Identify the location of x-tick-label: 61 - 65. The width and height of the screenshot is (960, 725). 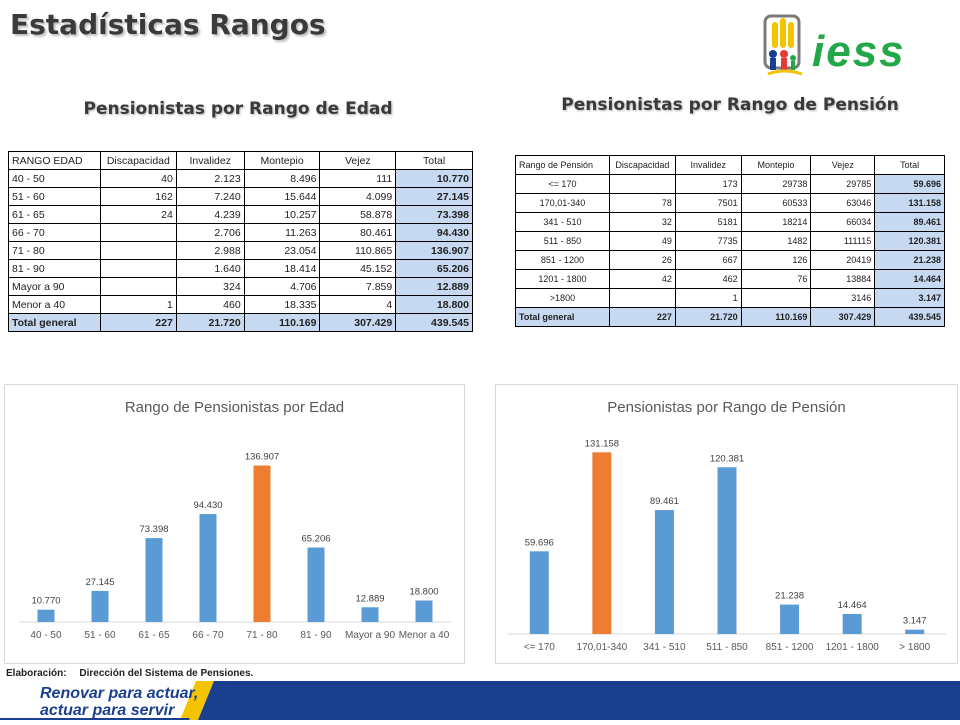
(154, 635).